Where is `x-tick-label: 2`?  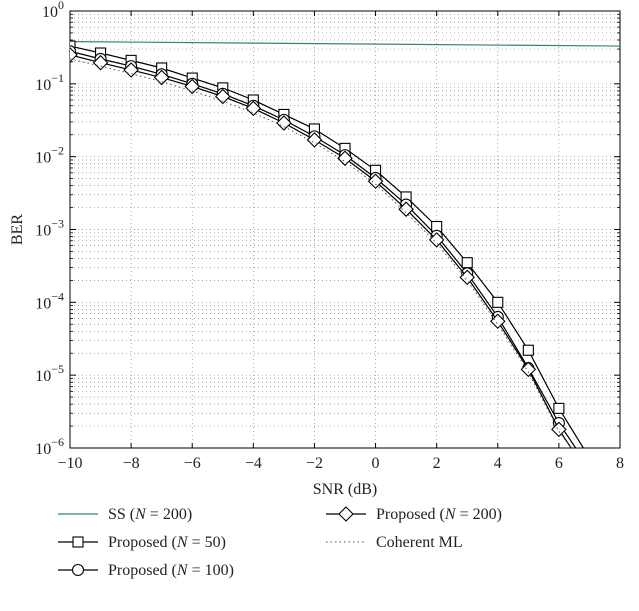
x-tick-label: 2 is located at coordinates (437, 463).